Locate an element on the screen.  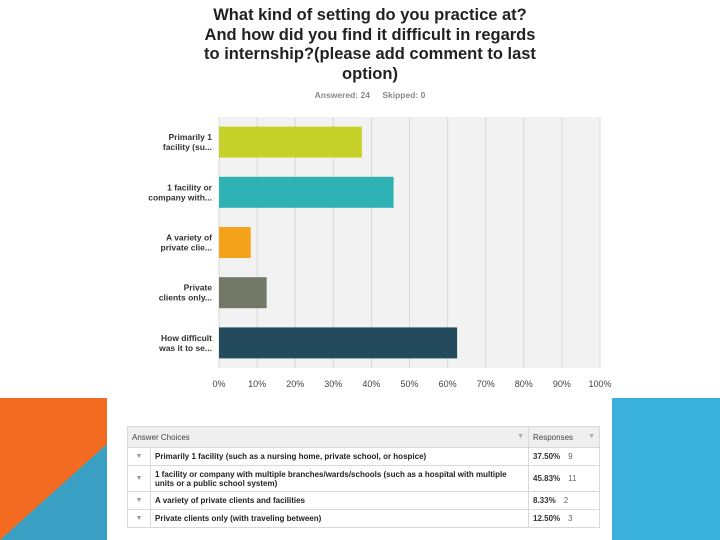
skipped-count: Skipped: 0 is located at coordinates (404, 95).